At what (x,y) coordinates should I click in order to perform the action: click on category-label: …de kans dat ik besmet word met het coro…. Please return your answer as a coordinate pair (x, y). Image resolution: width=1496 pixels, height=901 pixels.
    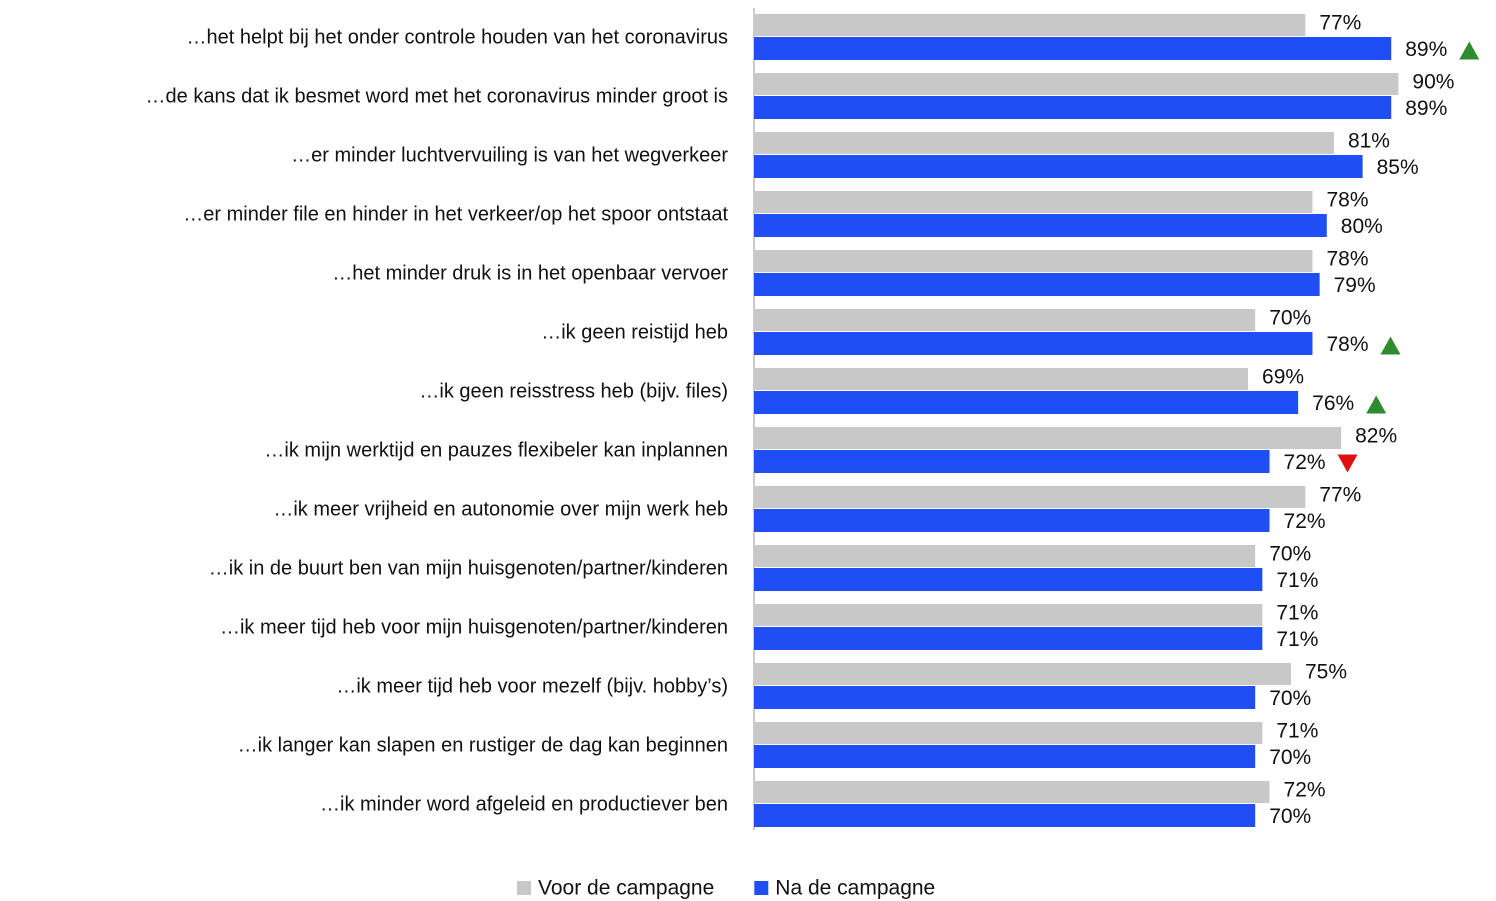
    Looking at the image, I should click on (437, 96).